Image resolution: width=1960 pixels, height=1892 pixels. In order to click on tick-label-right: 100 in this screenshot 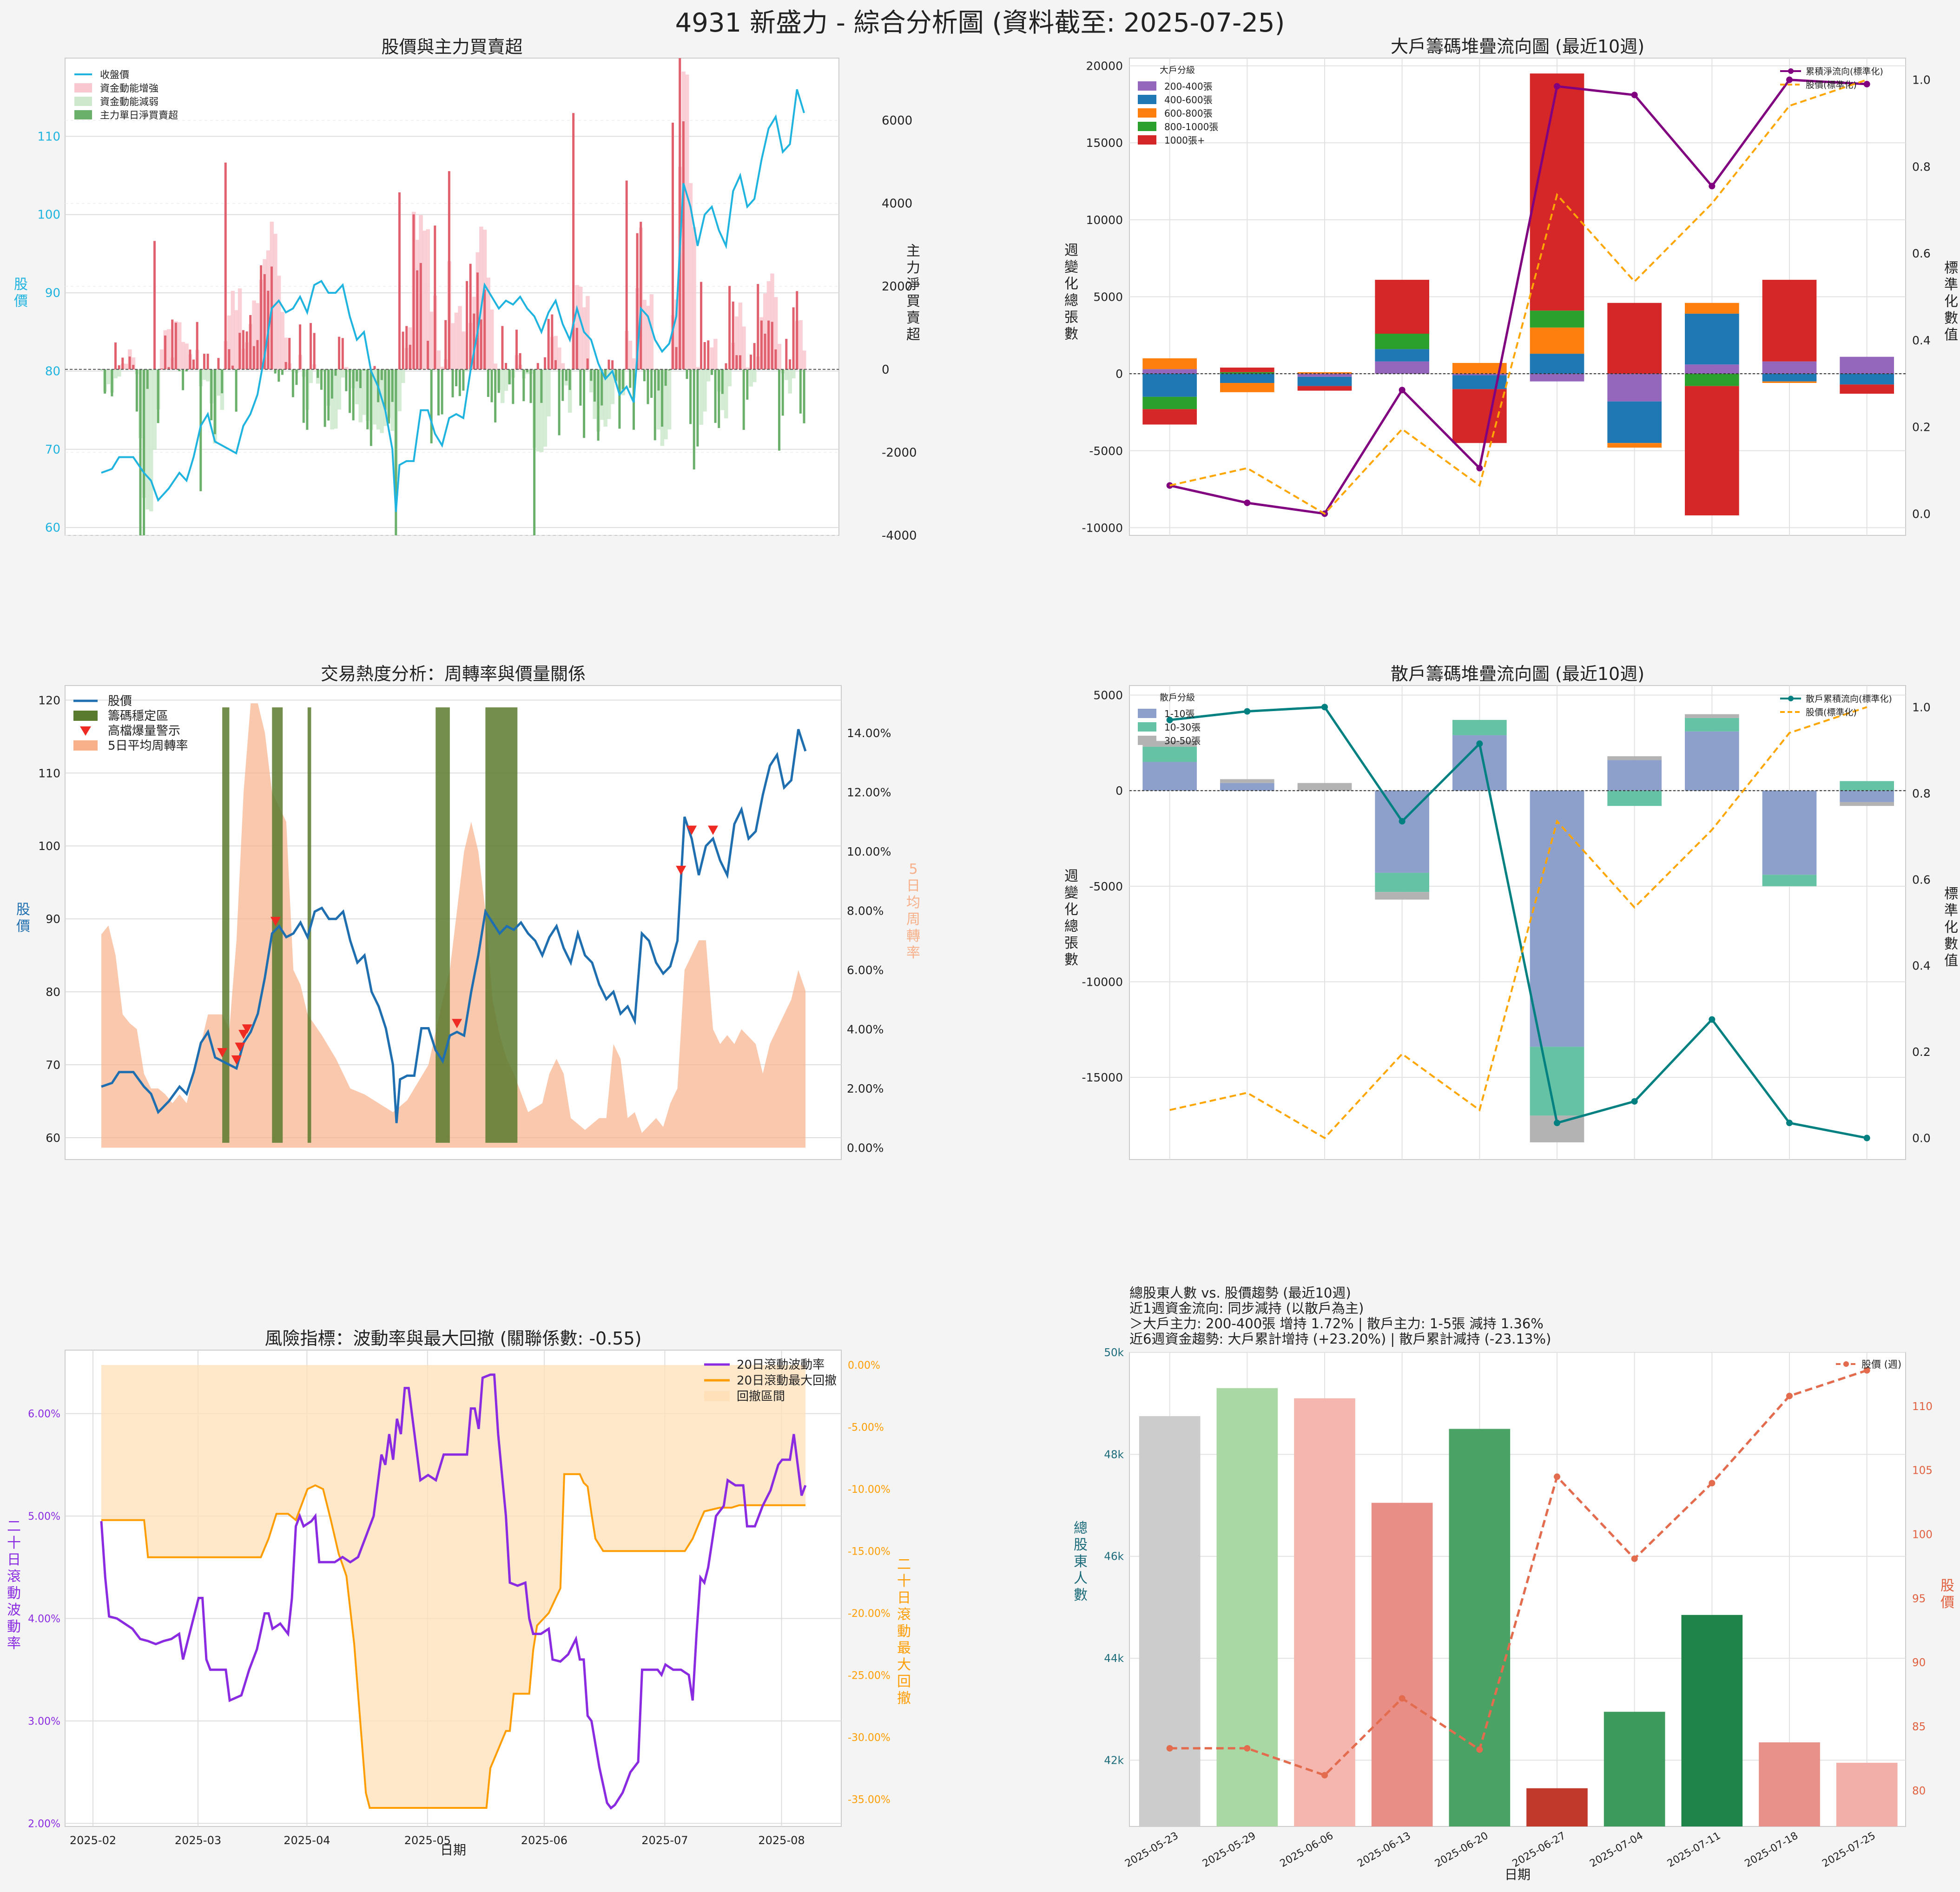, I will do `click(1922, 1535)`.